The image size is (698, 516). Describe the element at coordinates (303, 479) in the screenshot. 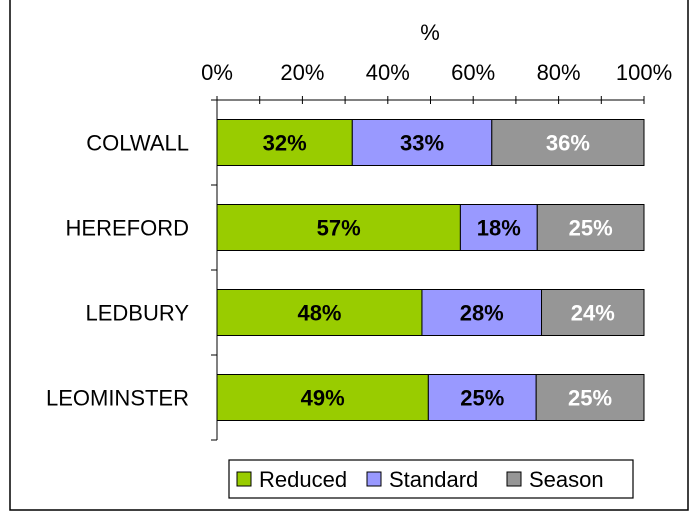

I see `legend-label: Reduced` at that location.